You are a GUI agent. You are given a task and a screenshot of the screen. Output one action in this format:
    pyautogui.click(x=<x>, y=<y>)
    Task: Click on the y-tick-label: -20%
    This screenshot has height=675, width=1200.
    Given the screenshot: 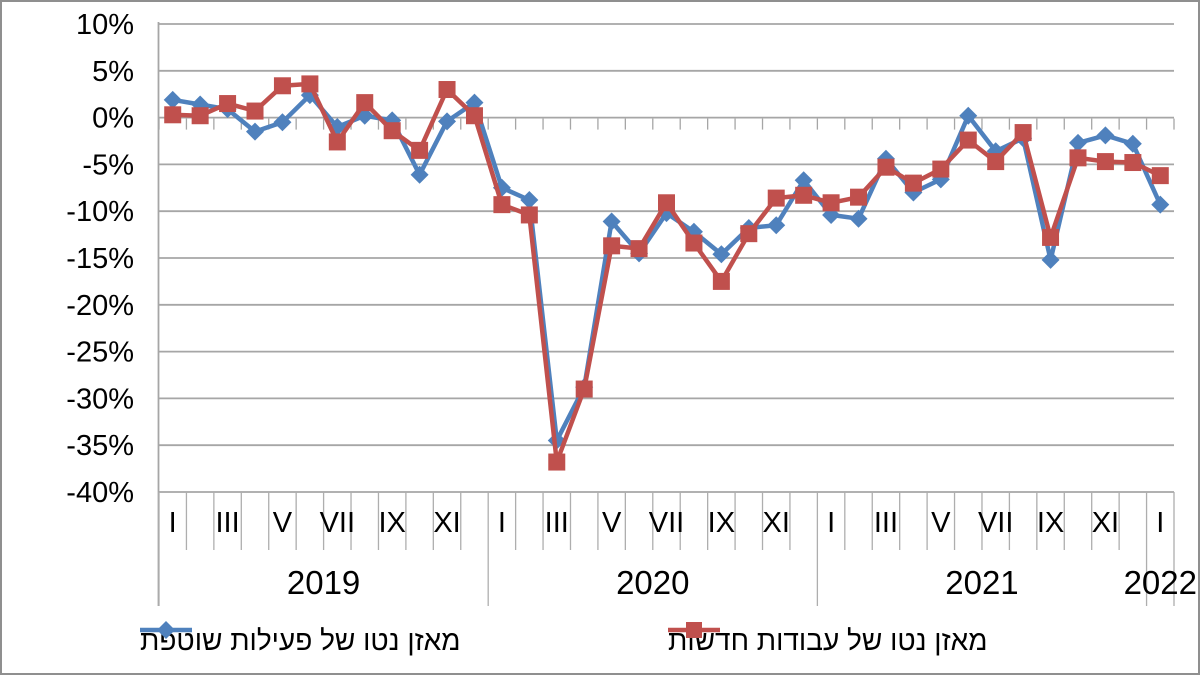 What is the action you would take?
    pyautogui.click(x=100, y=306)
    